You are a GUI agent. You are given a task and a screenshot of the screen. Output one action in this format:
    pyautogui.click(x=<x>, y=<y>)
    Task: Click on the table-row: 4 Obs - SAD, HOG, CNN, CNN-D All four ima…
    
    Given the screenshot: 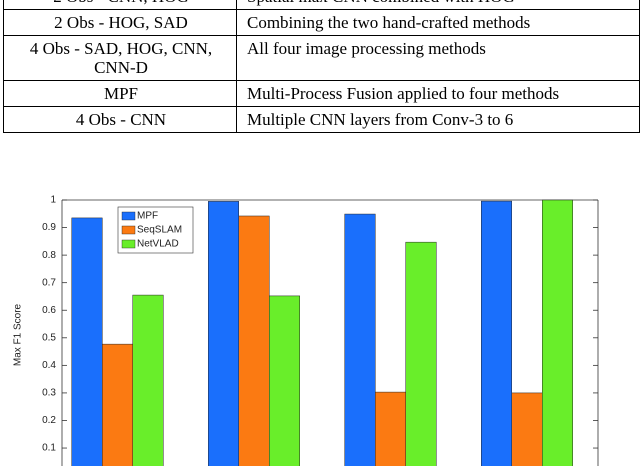 What is the action you would take?
    pyautogui.click(x=321, y=58)
    